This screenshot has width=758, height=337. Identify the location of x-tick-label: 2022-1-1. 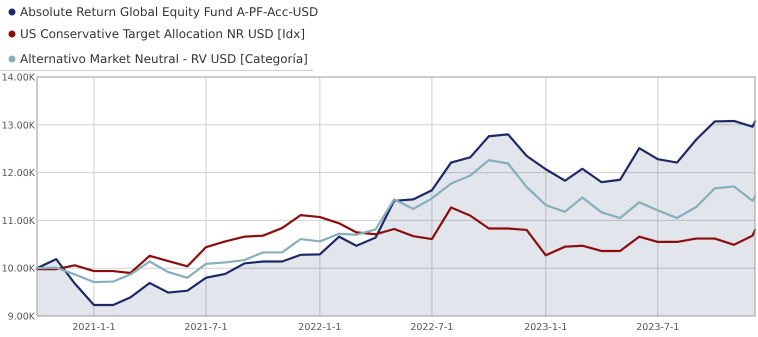
(320, 327).